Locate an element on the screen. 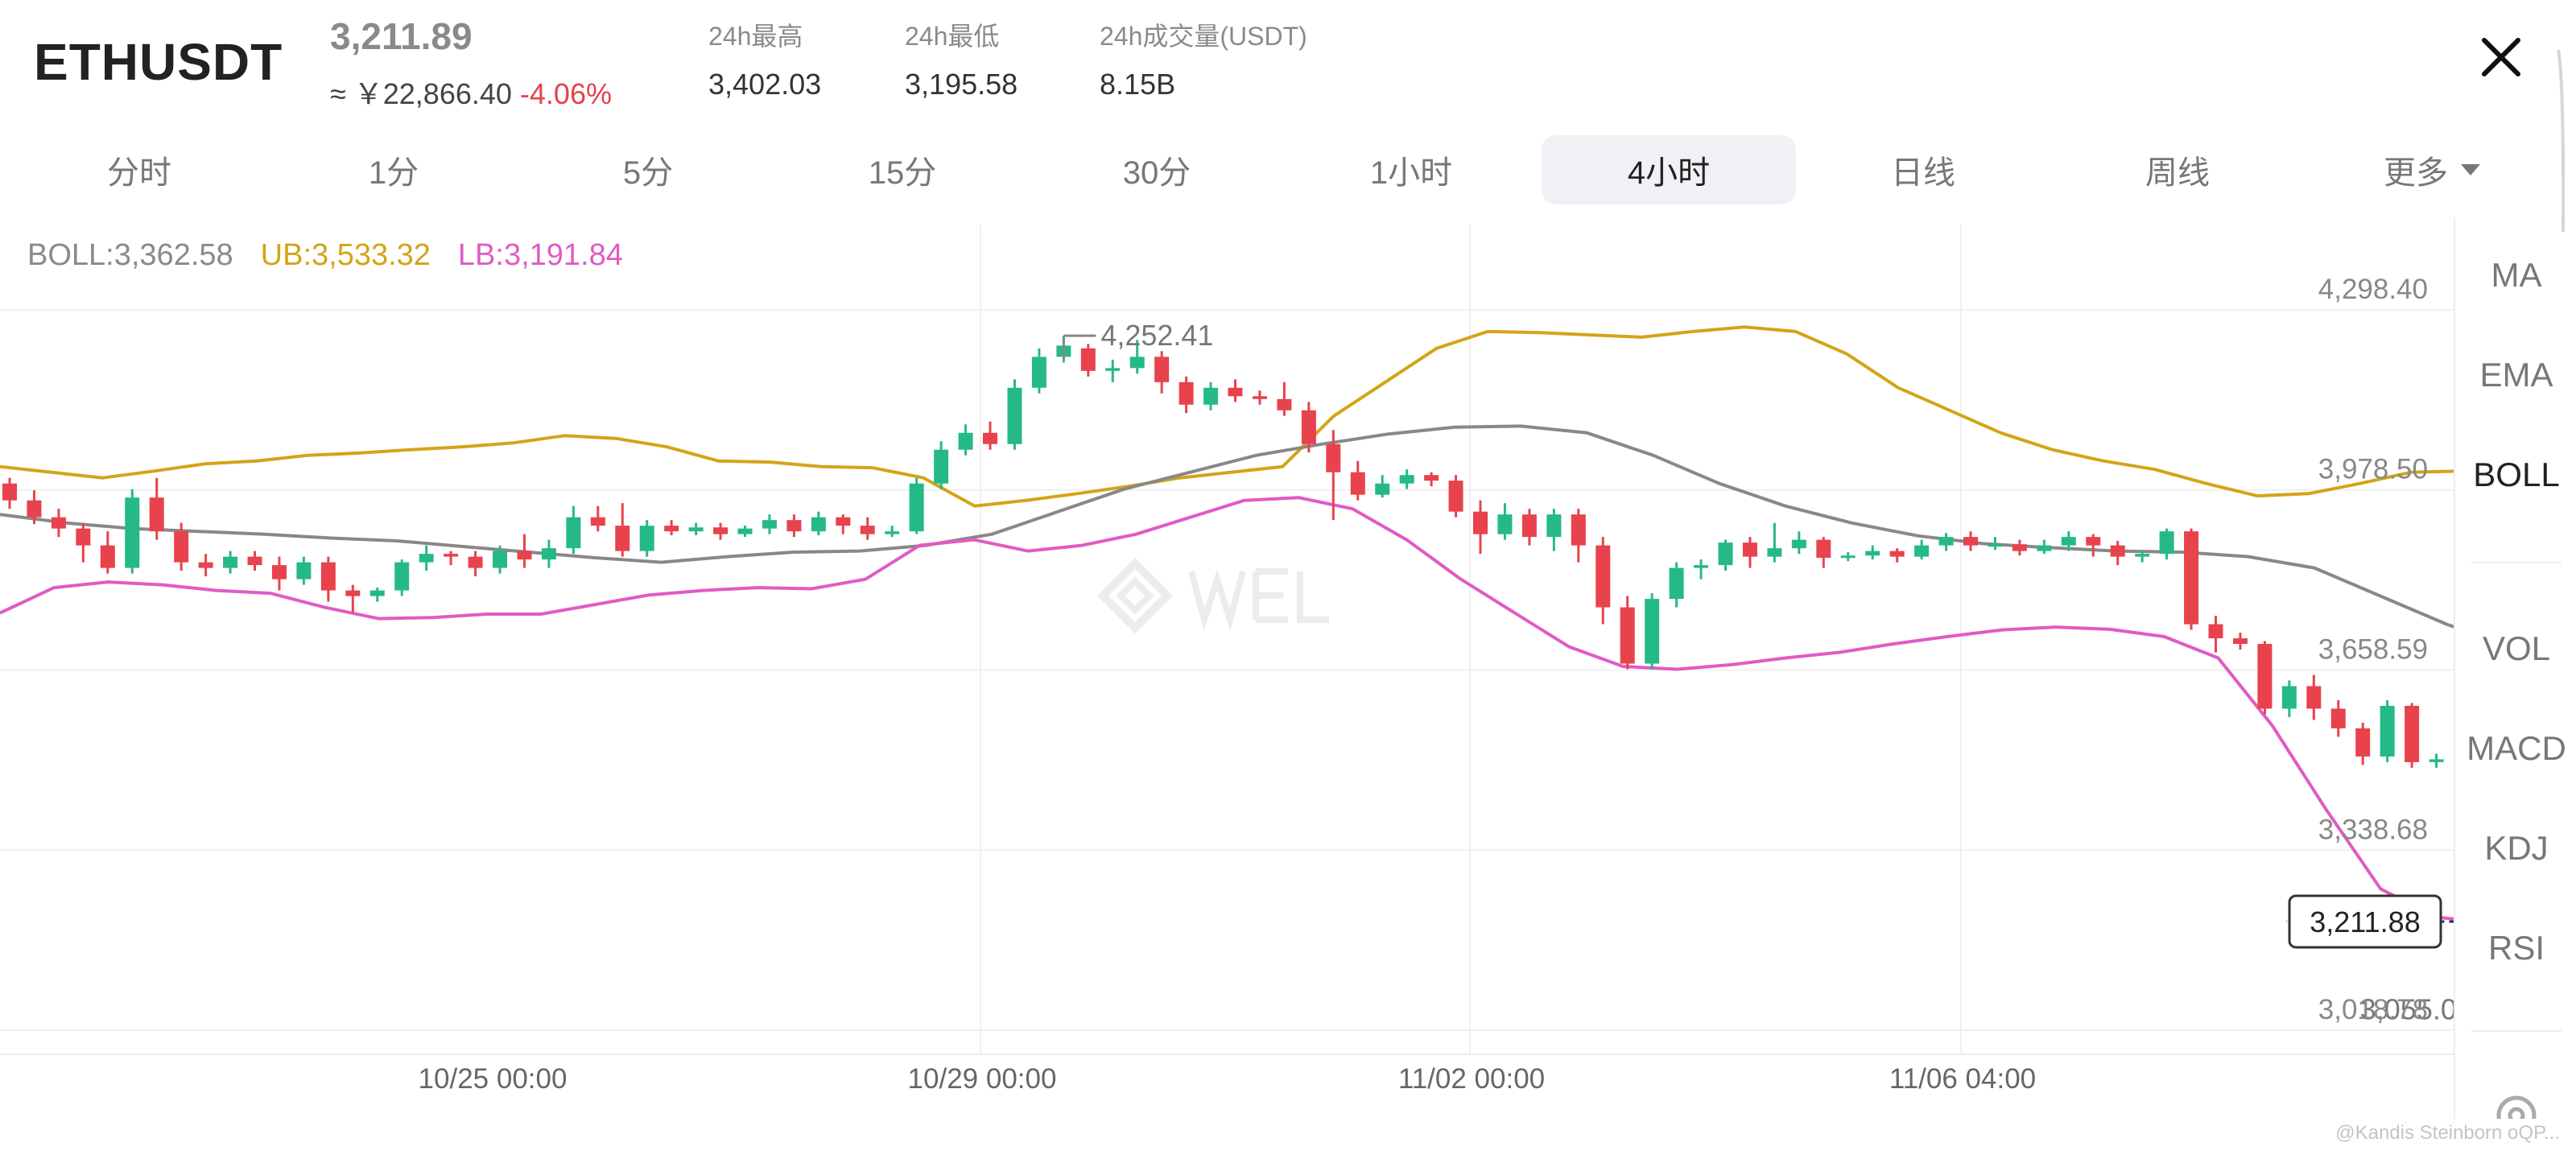 This screenshot has width=2576, height=1159. tab-label: 30分 is located at coordinates (1156, 173).